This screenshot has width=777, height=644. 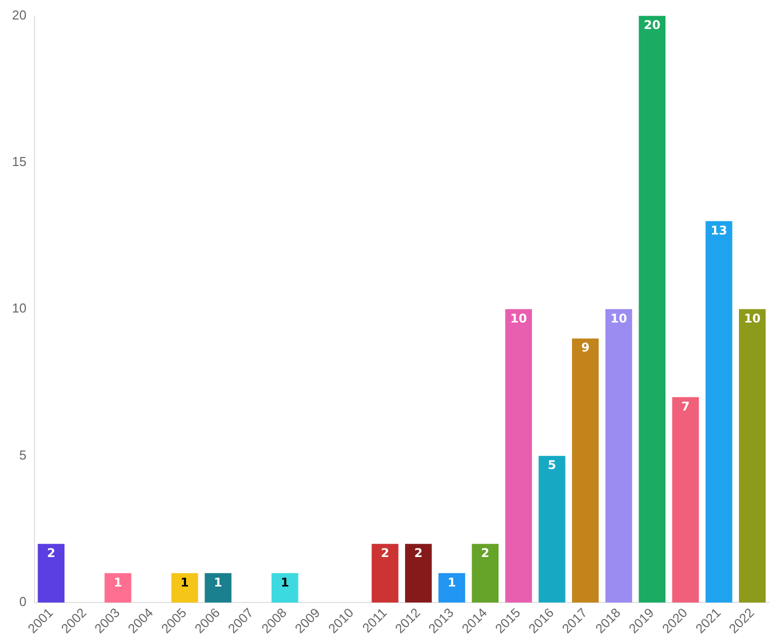 What do you see at coordinates (22, 454) in the screenshot?
I see `y-tick-label: 5` at bounding box center [22, 454].